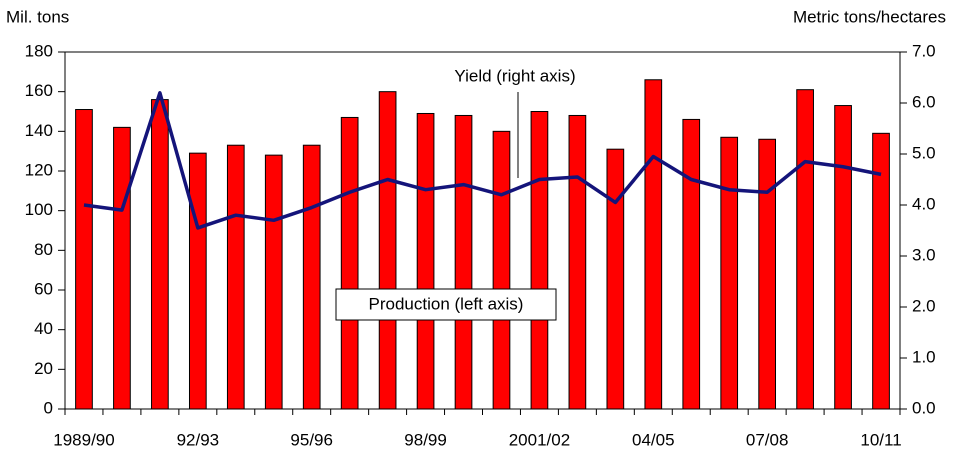 This screenshot has width=954, height=460. What do you see at coordinates (767, 439) in the screenshot?
I see `x-tick-label: 07/08` at bounding box center [767, 439].